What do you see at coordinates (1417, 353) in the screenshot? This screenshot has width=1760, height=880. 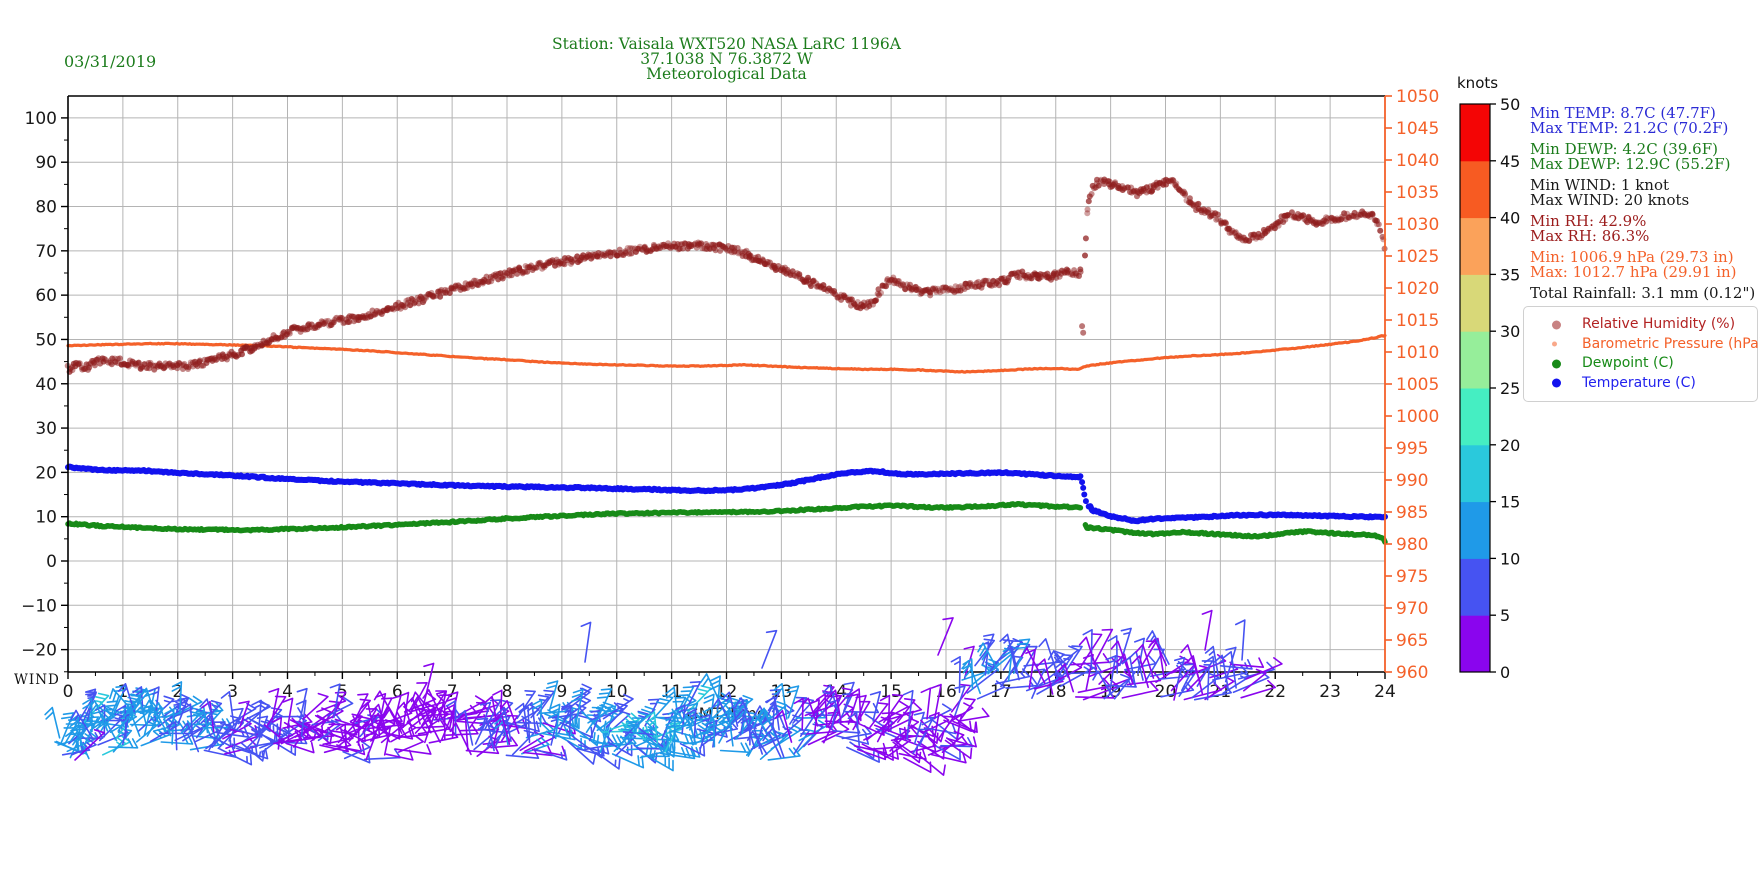 I see `svg-text: 1010` at bounding box center [1417, 353].